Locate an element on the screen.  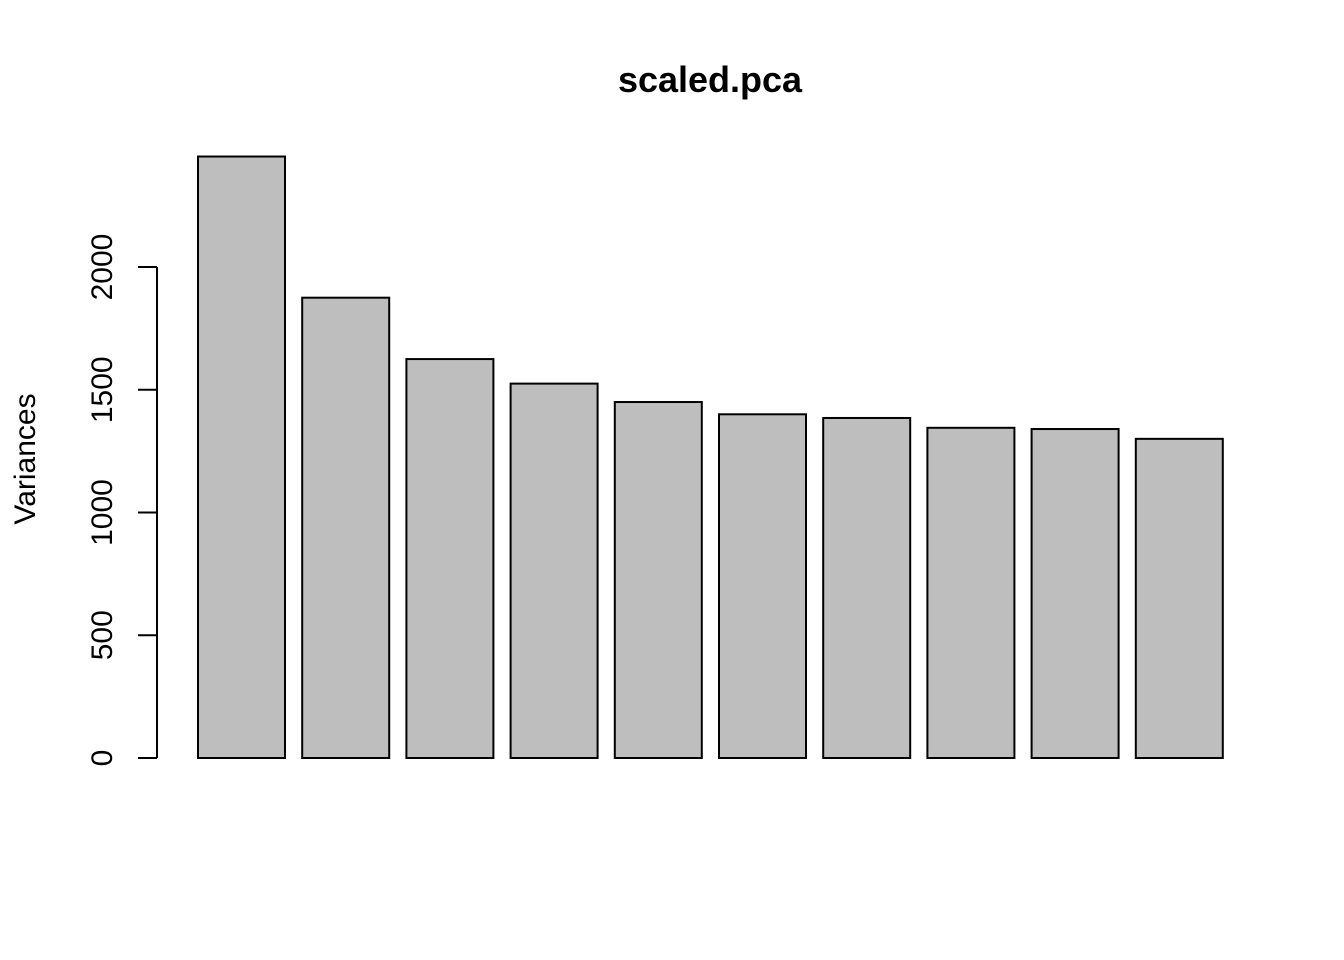
y-tick-label: 500 is located at coordinates (102, 635).